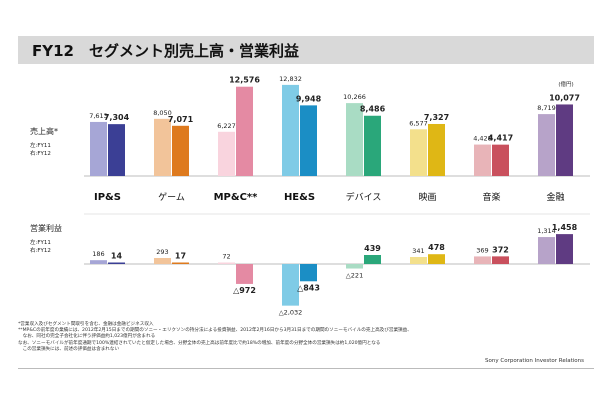 The image size is (610, 400). What do you see at coordinates (500, 138) in the screenshot?
I see `sales-data-label: 4,417` at bounding box center [500, 138].